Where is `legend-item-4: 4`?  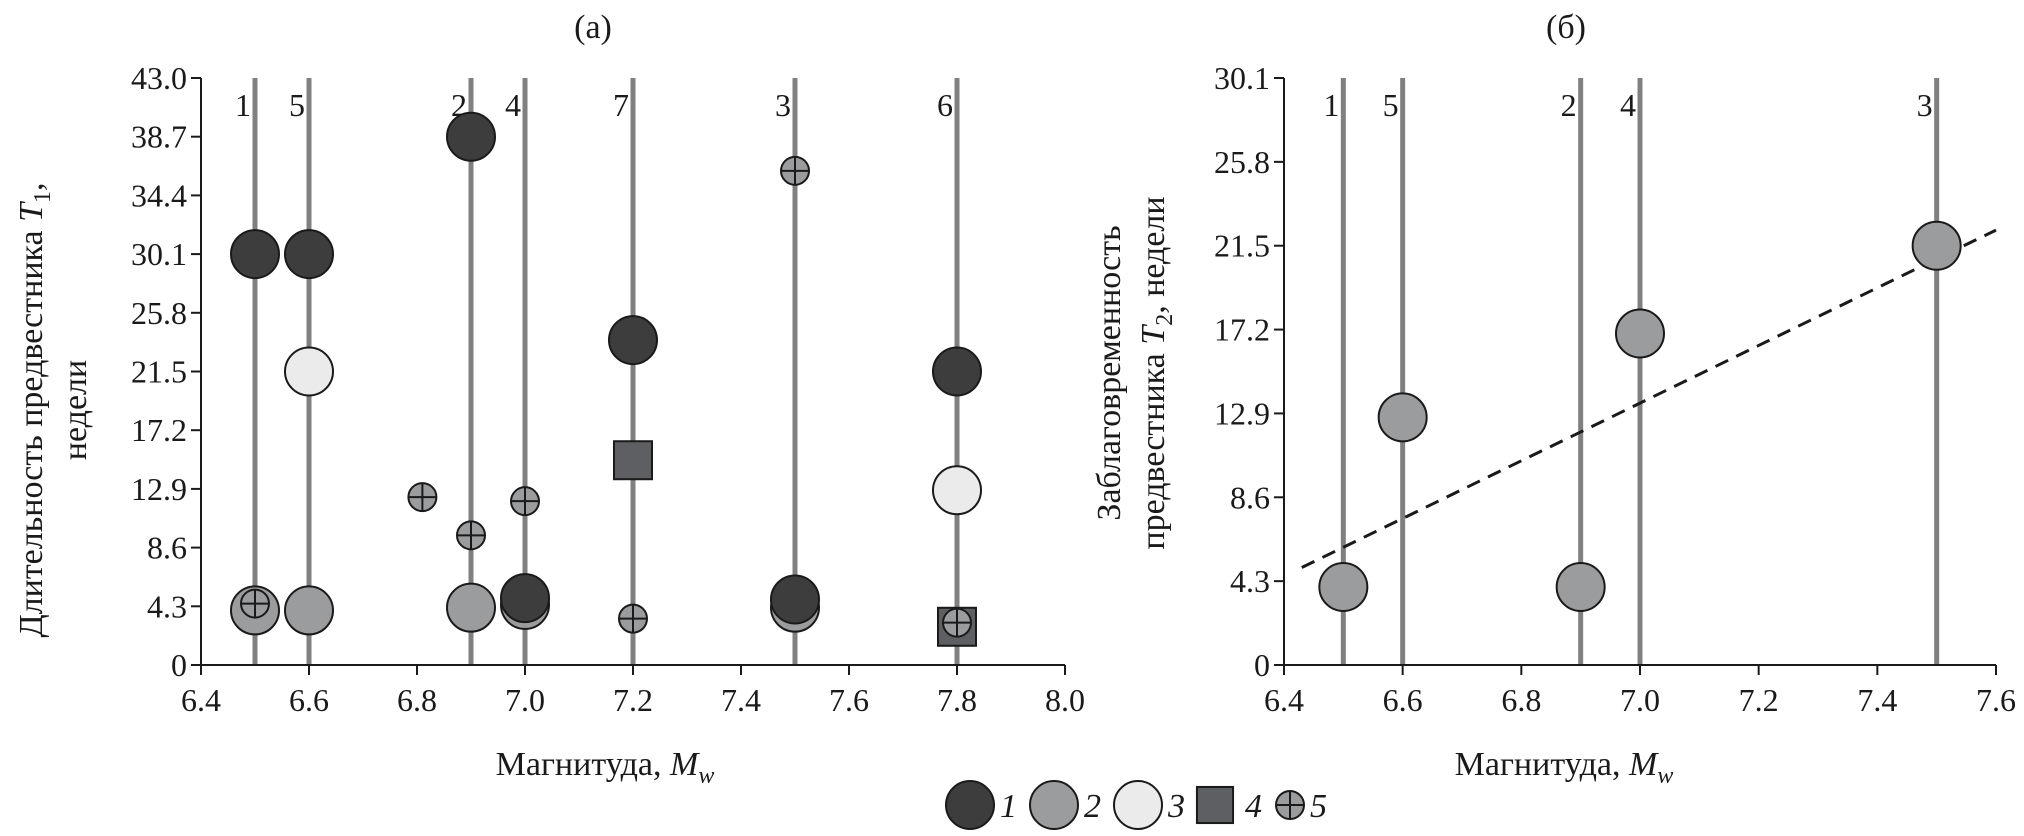
legend-item-4: 4 is located at coordinates (1228, 805).